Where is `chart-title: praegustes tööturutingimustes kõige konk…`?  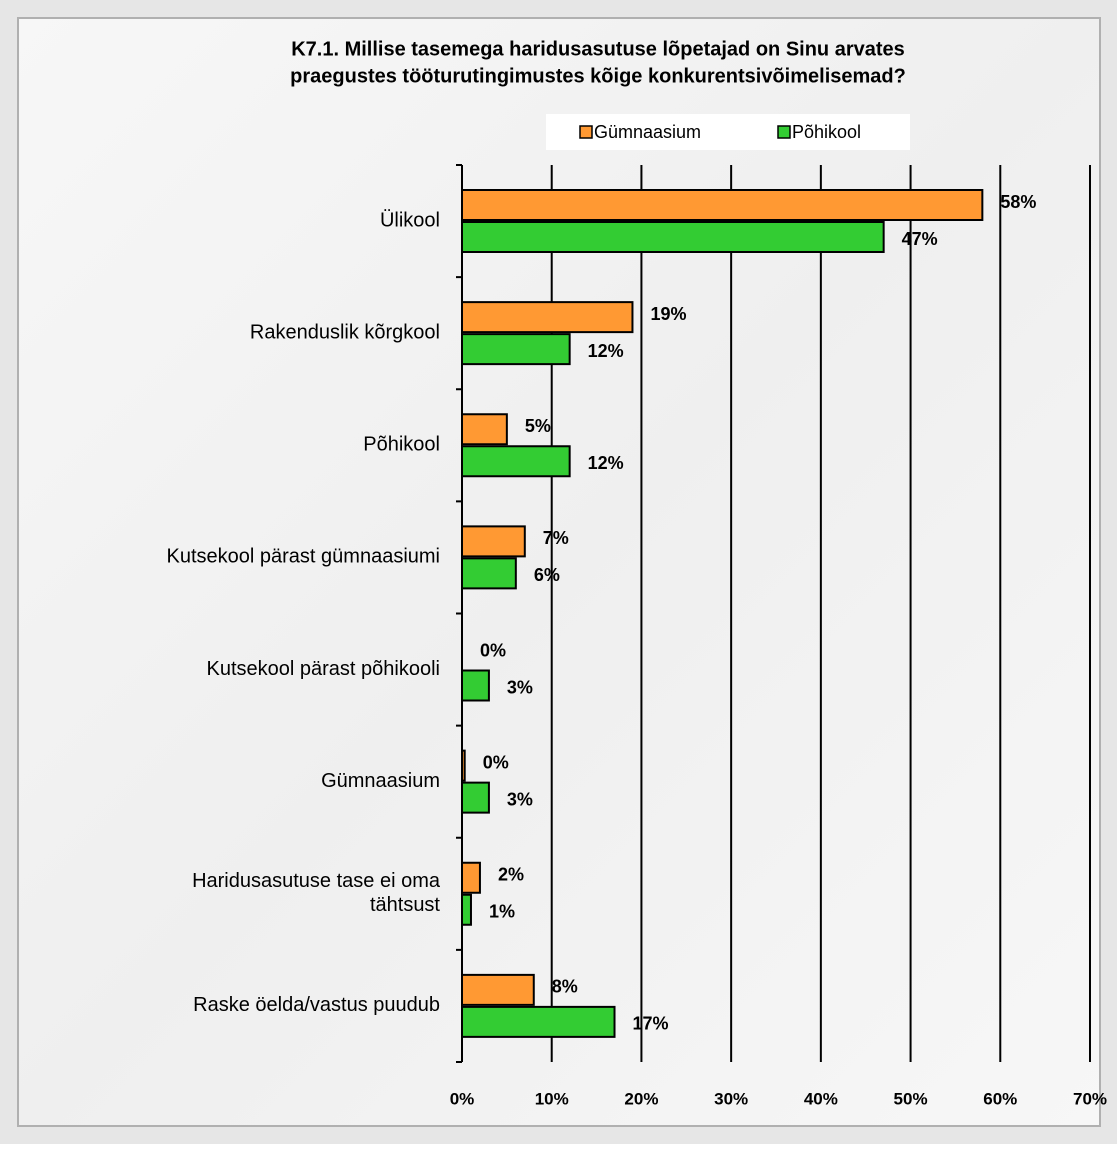
chart-title: praegustes tööturutingimustes kõige konk… is located at coordinates (598, 76).